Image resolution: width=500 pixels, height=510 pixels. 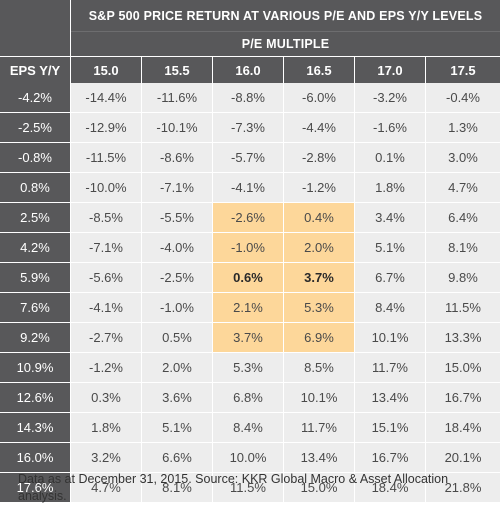 I want to click on table-row: -0.8% -11.5% -8.6% -5.7% -2.8% 0.1% 3.0%, so click(x=250, y=158).